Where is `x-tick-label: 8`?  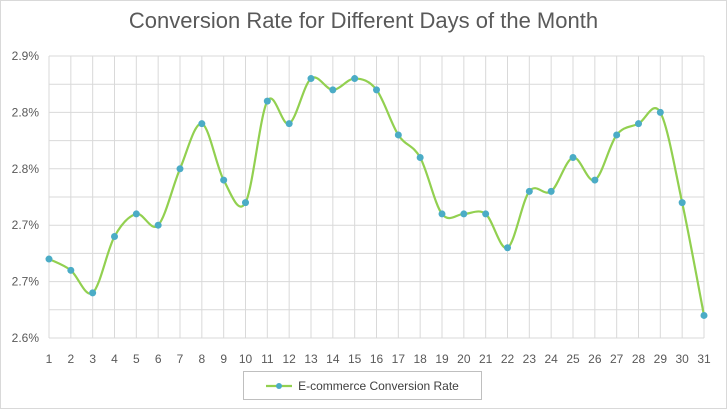
x-tick-label: 8 is located at coordinates (201, 359).